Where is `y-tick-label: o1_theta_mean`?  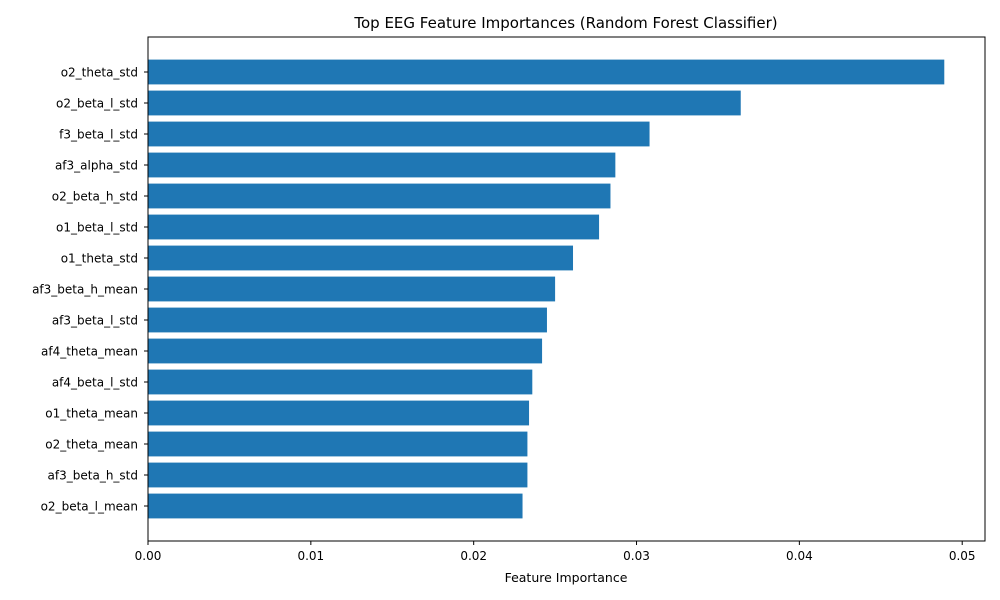
y-tick-label: o1_theta_mean is located at coordinates (91, 414).